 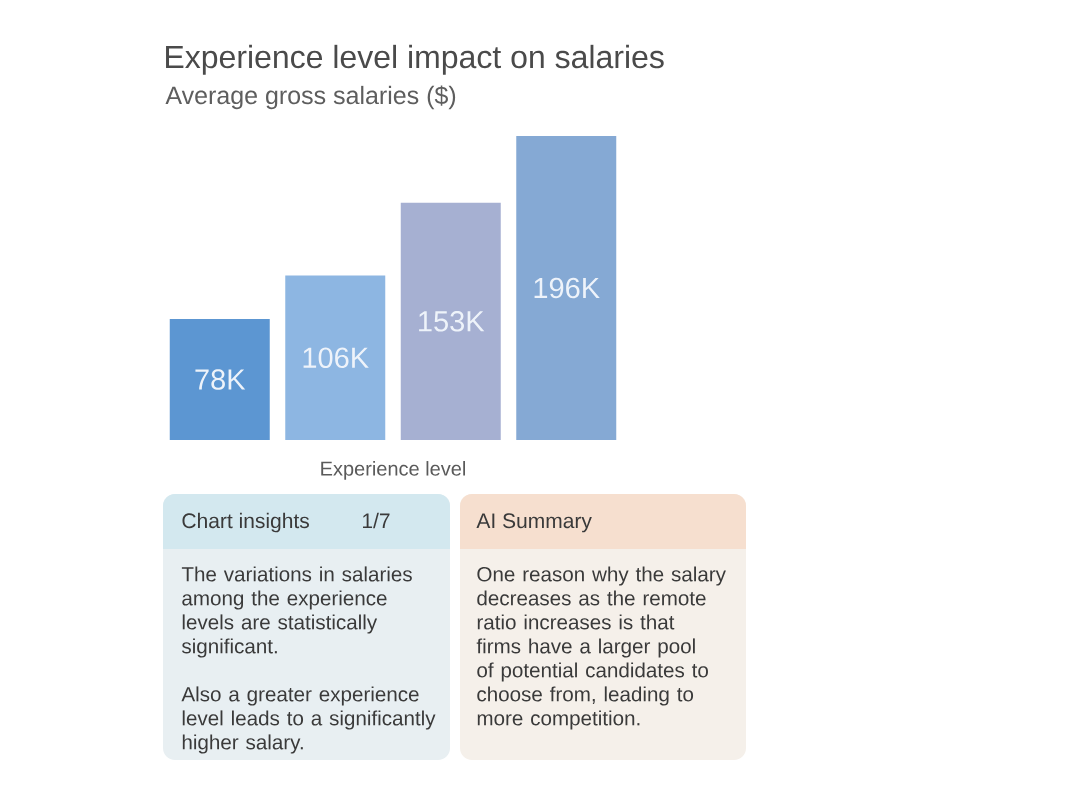 What do you see at coordinates (296, 612) in the screenshot?
I see `text: The variations in salaries among the experience levels are statistically significant.` at bounding box center [296, 612].